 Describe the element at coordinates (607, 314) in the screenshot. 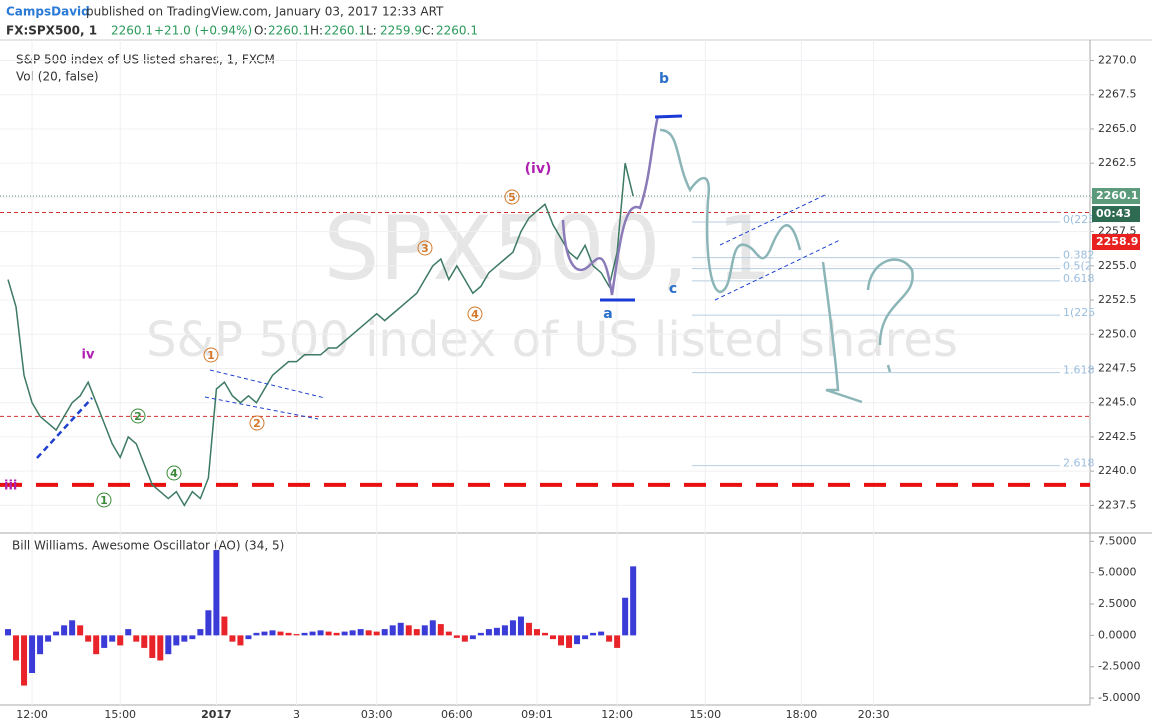

I see `wave-label: a` at that location.